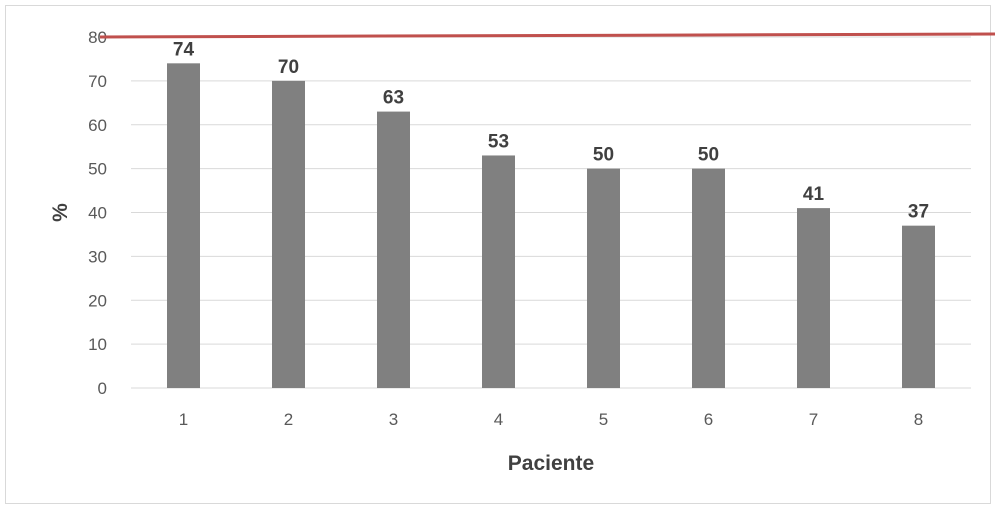 The image size is (995, 508). What do you see at coordinates (97, 81) in the screenshot?
I see `y-tick-label: 70` at bounding box center [97, 81].